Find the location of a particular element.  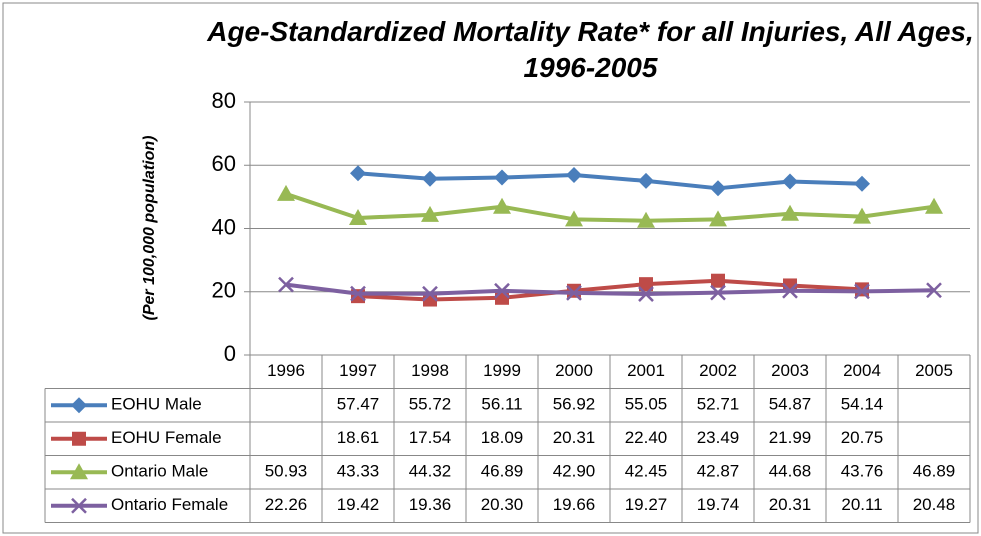

legend-label: Ontario Female is located at coordinates (169, 504).